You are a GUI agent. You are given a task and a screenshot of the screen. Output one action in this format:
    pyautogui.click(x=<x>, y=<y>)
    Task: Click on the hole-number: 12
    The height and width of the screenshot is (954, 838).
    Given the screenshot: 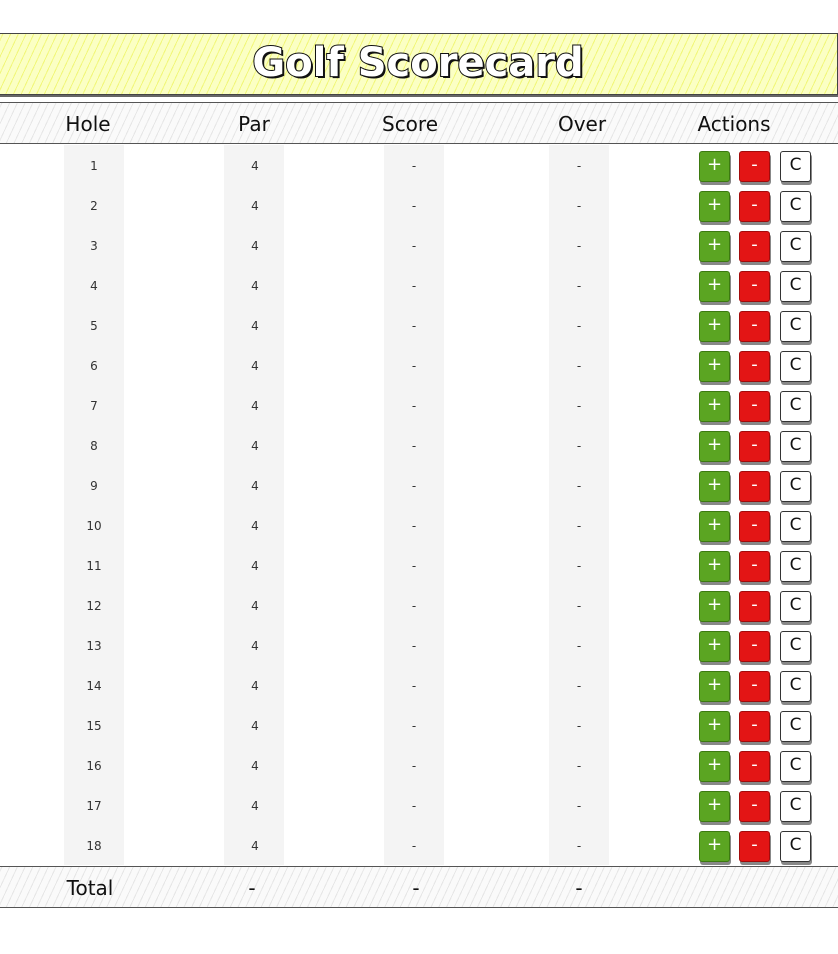 What is the action you would take?
    pyautogui.click(x=94, y=606)
    